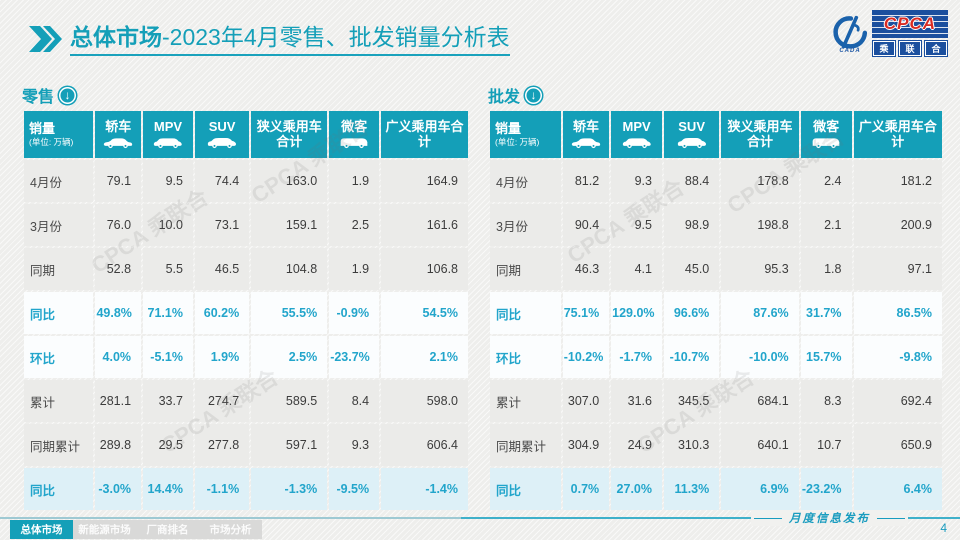 The height and width of the screenshot is (540, 960). What do you see at coordinates (586, 181) in the screenshot?
I see `cell-value: 81.2` at bounding box center [586, 181].